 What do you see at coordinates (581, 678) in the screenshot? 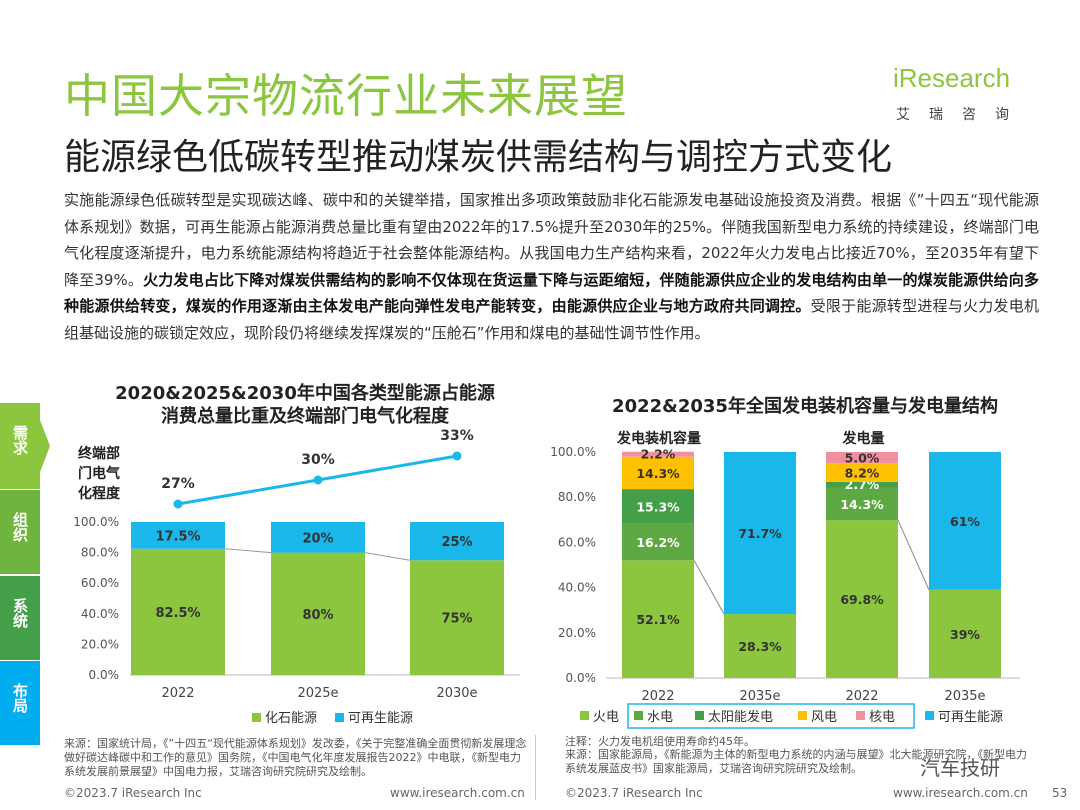
I see `chart2-ytick: 0.0%` at bounding box center [581, 678].